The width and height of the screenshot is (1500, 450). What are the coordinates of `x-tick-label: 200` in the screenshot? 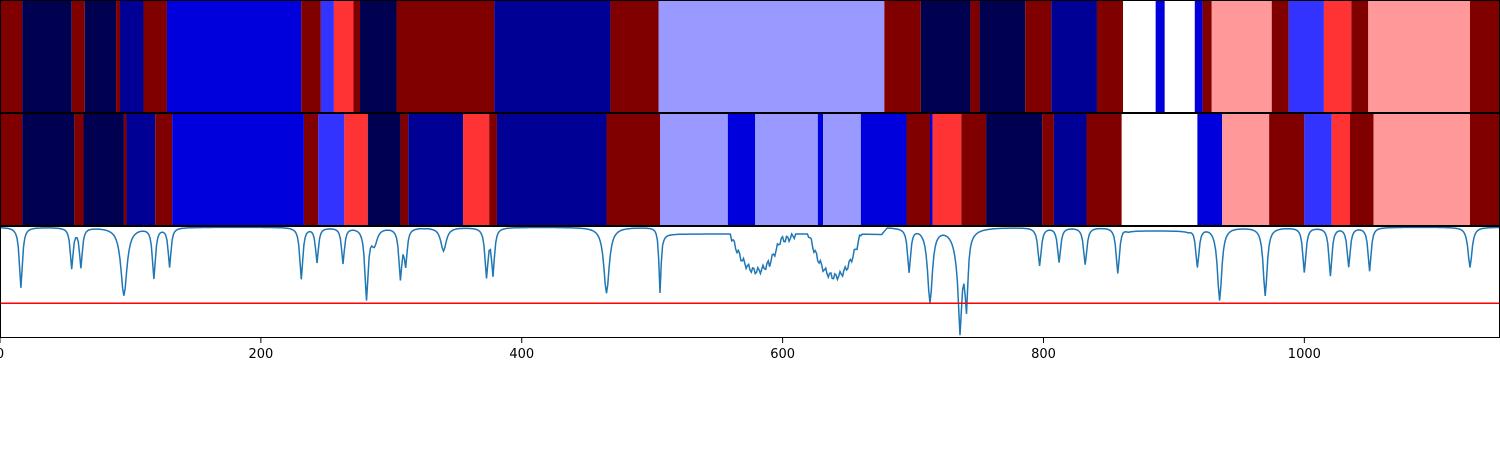 It's located at (260, 354).